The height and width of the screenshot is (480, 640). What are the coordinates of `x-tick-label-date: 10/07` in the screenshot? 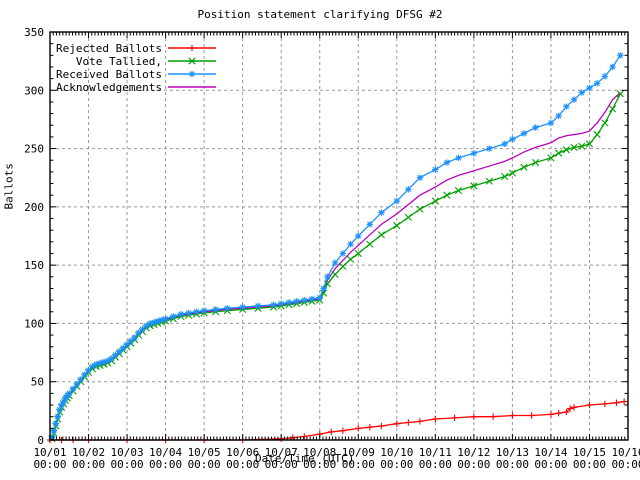 It's located at (281, 452).